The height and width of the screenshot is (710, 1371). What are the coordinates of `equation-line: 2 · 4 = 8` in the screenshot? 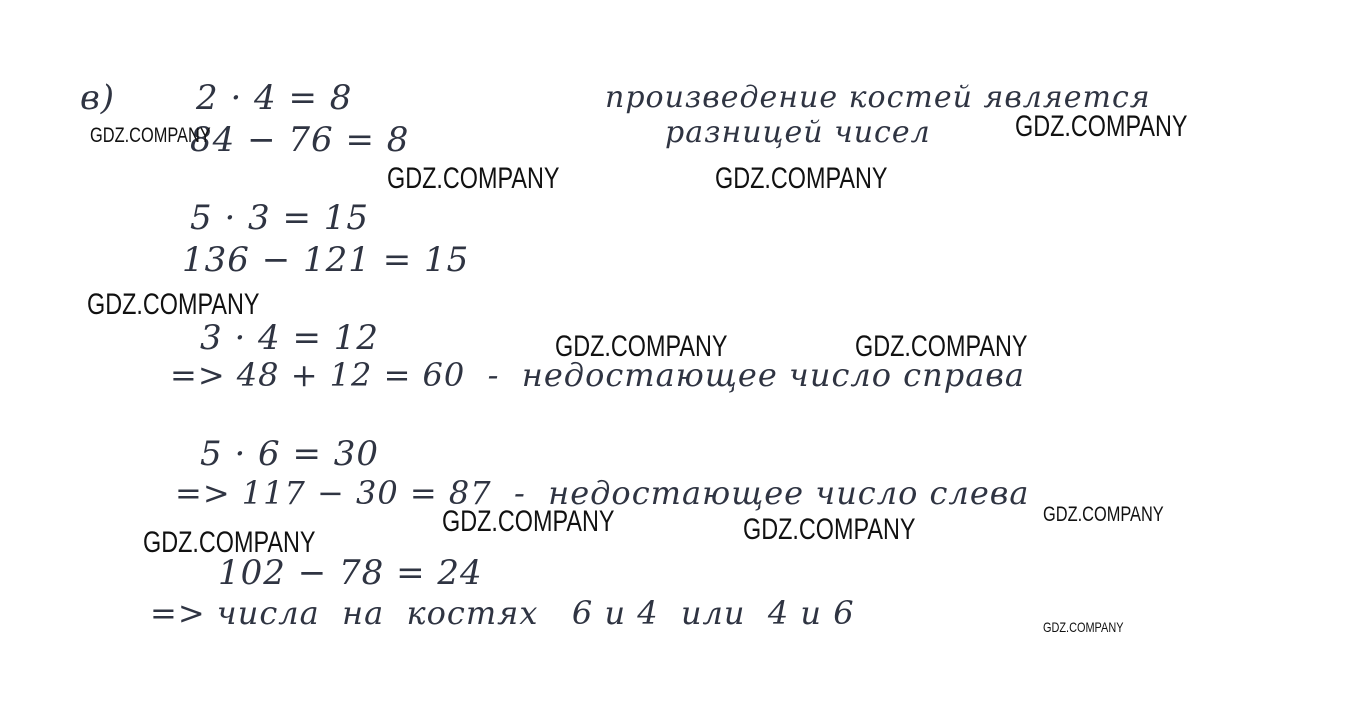 It's located at (274, 98).